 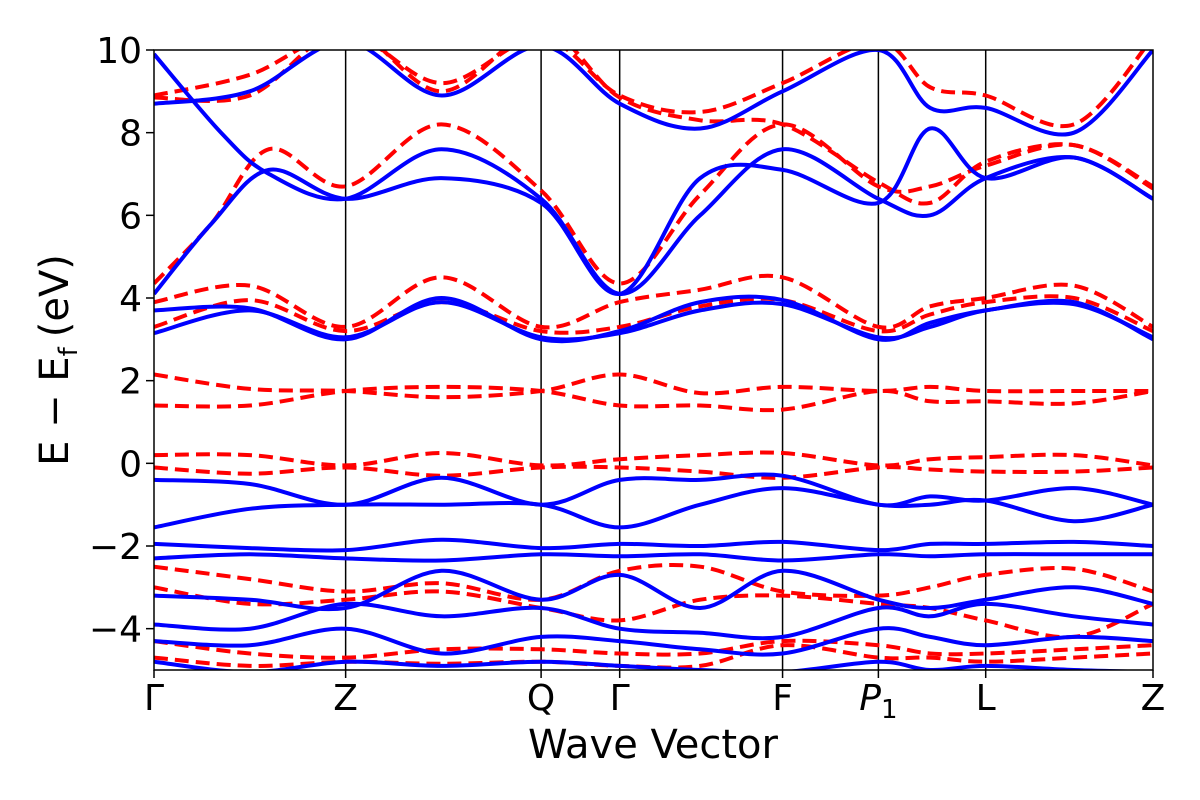 I want to click on y-tick-label: −2, so click(x=115, y=547).